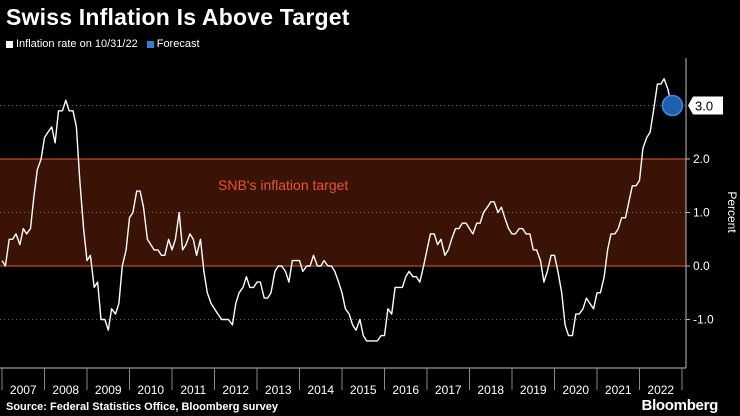  I want to click on forecast-value-callout, so click(705, 105).